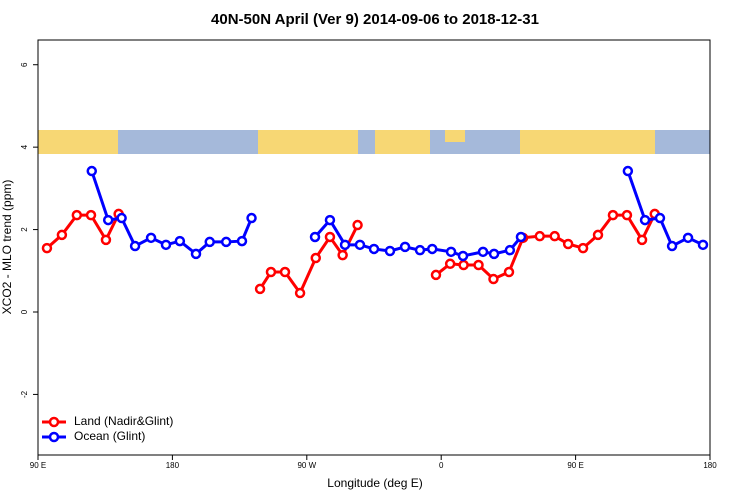 The width and height of the screenshot is (750, 500). What do you see at coordinates (351, 255) in the screenshot?
I see `series-line` at bounding box center [351, 255].